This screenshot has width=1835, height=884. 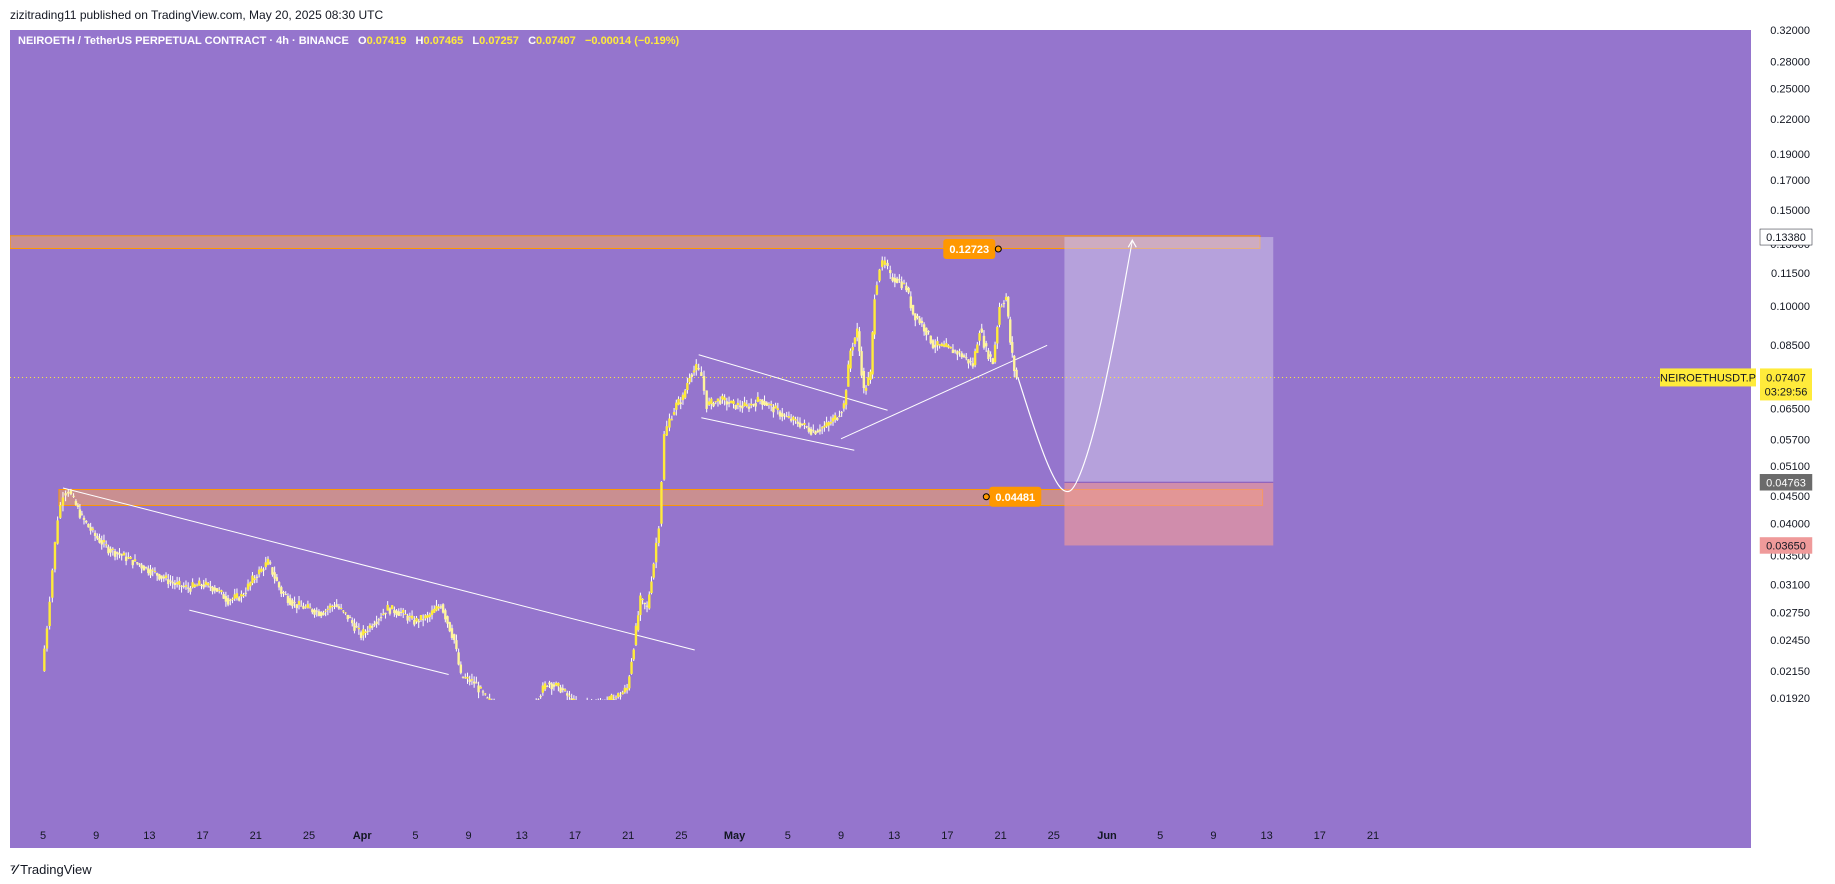 What do you see at coordinates (256, 836) in the screenshot?
I see `x-tick-label: 21` at bounding box center [256, 836].